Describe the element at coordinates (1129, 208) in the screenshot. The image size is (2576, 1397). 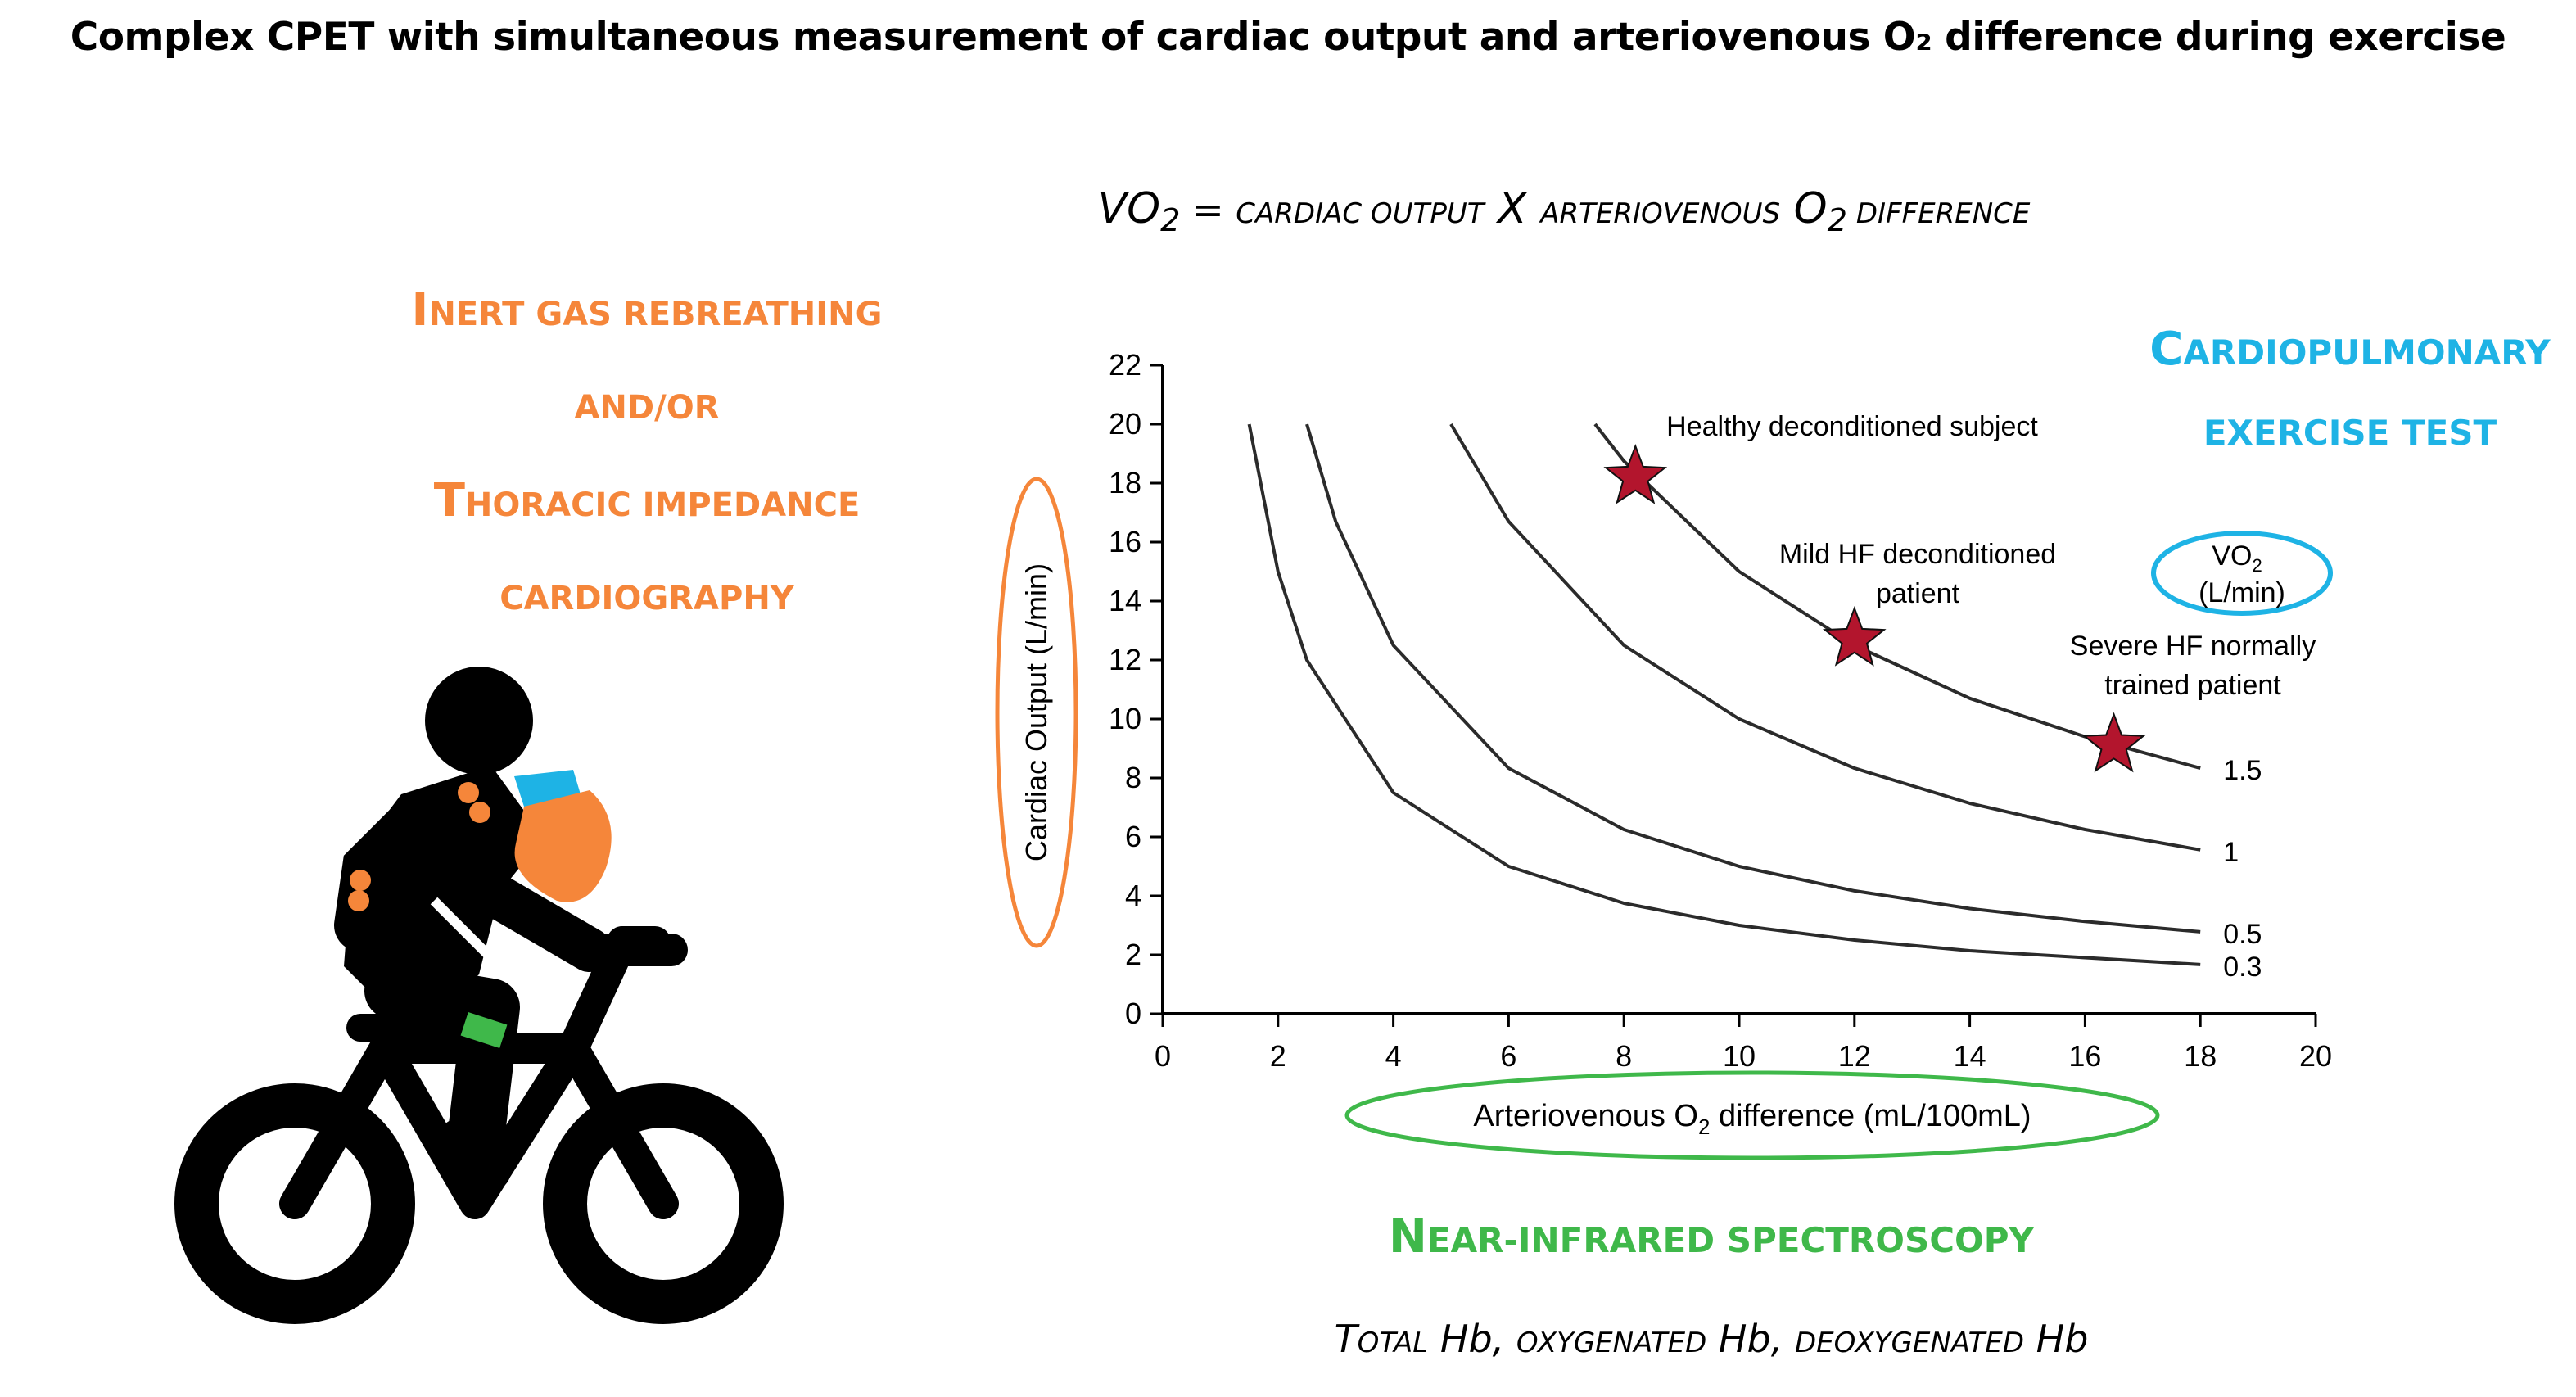
I see `formula-vo2: VO` at that location.